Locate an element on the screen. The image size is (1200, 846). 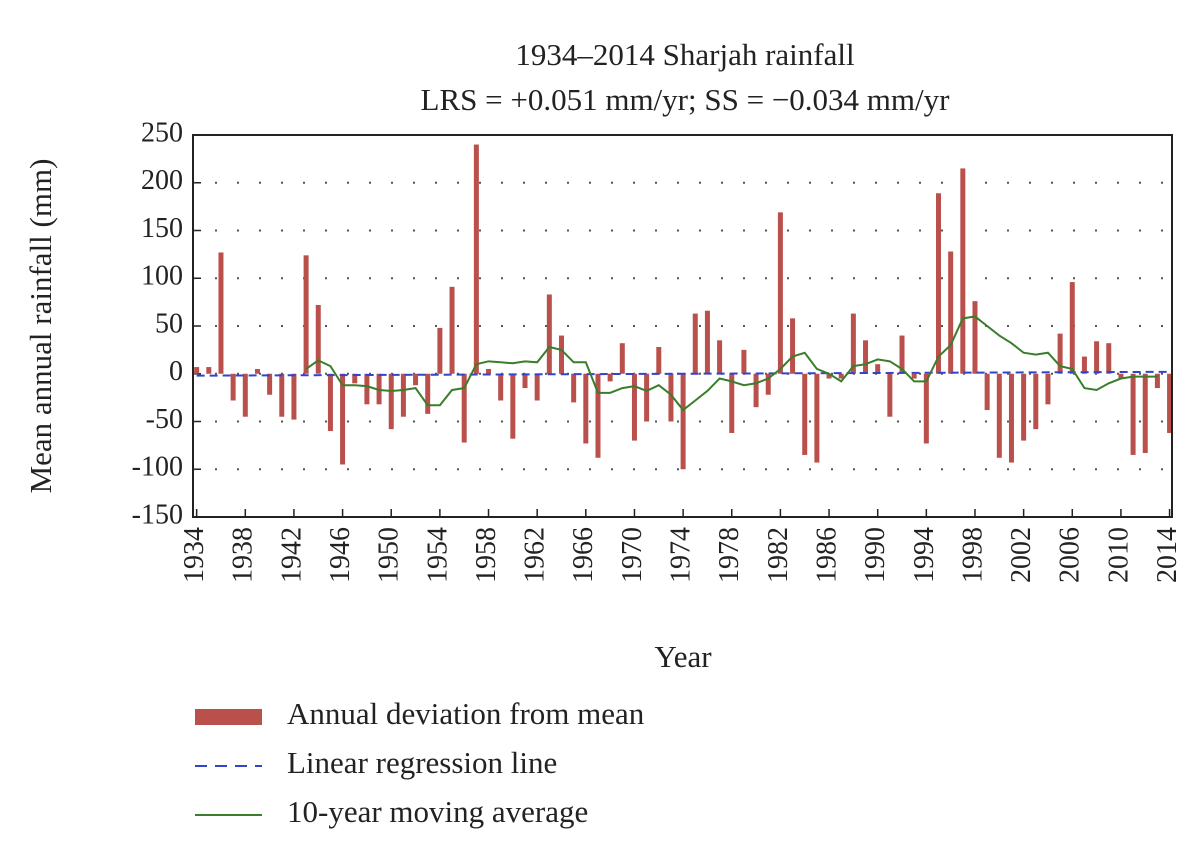
x-tick-label: 1986 is located at coordinates (826, 555).